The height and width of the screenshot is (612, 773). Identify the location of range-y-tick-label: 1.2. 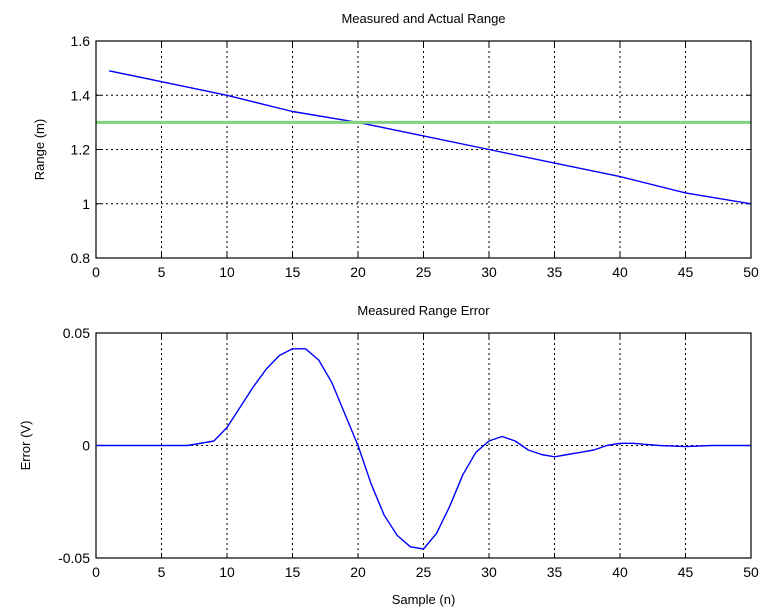
(81, 150).